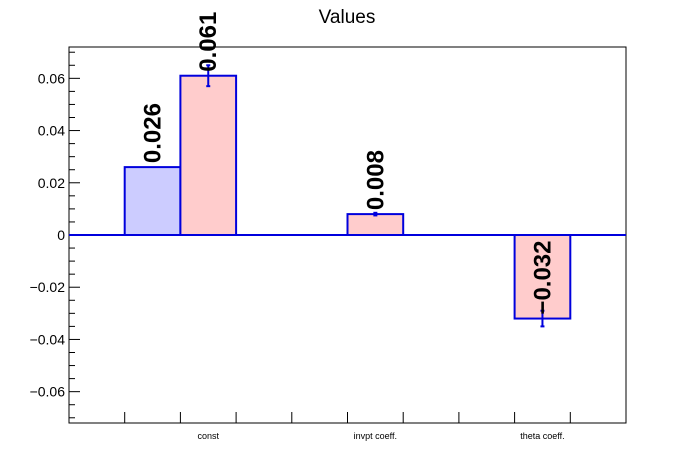 The width and height of the screenshot is (696, 472). Describe the element at coordinates (347, 17) in the screenshot. I see `chart-title: Values` at that location.